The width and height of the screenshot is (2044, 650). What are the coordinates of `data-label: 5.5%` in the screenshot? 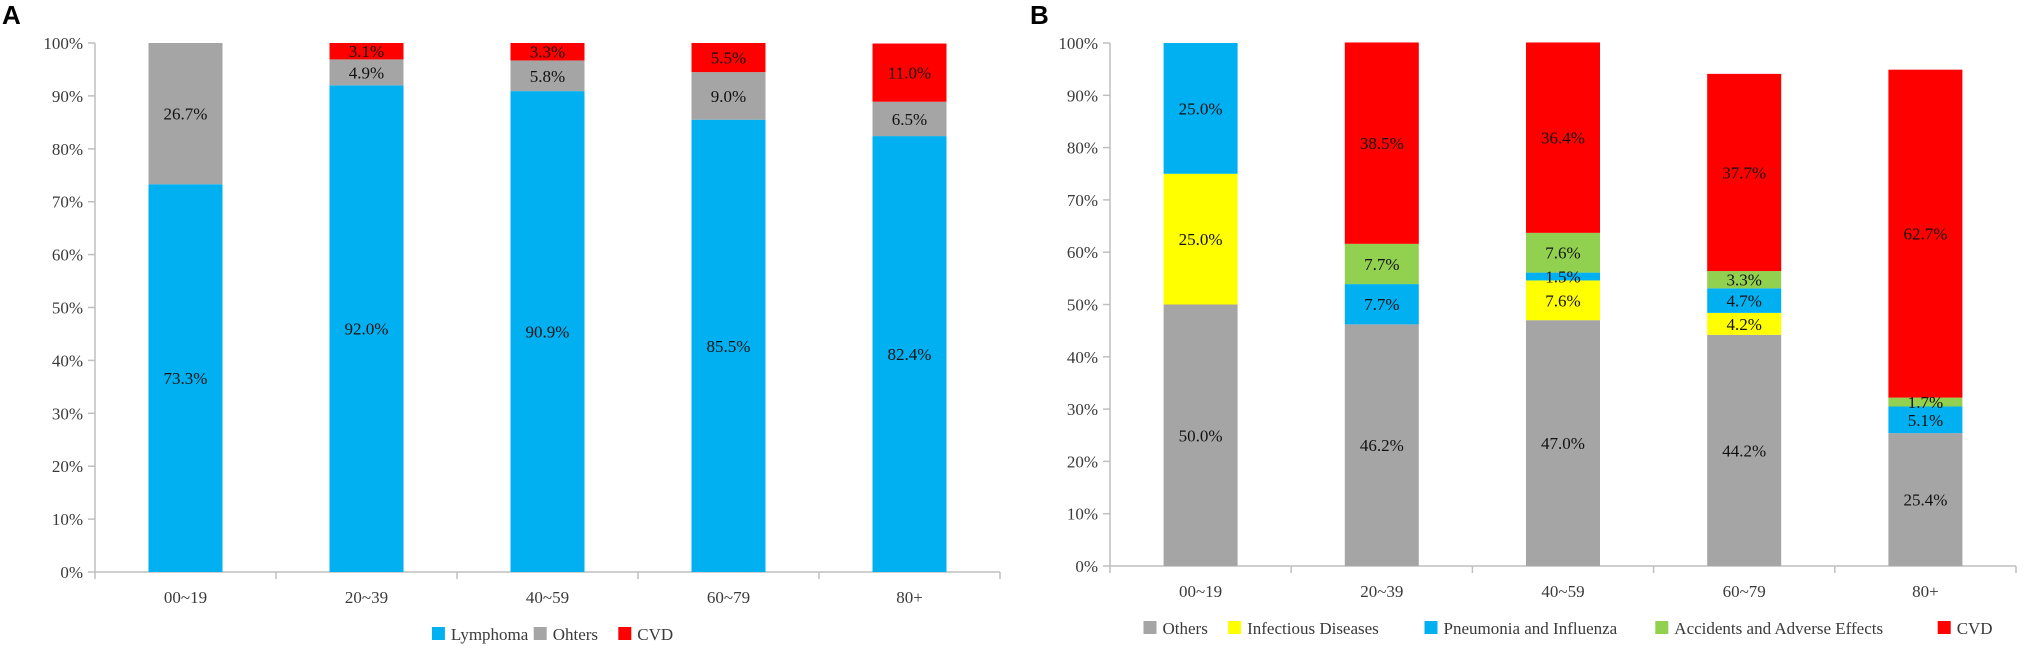 It's located at (728, 58).